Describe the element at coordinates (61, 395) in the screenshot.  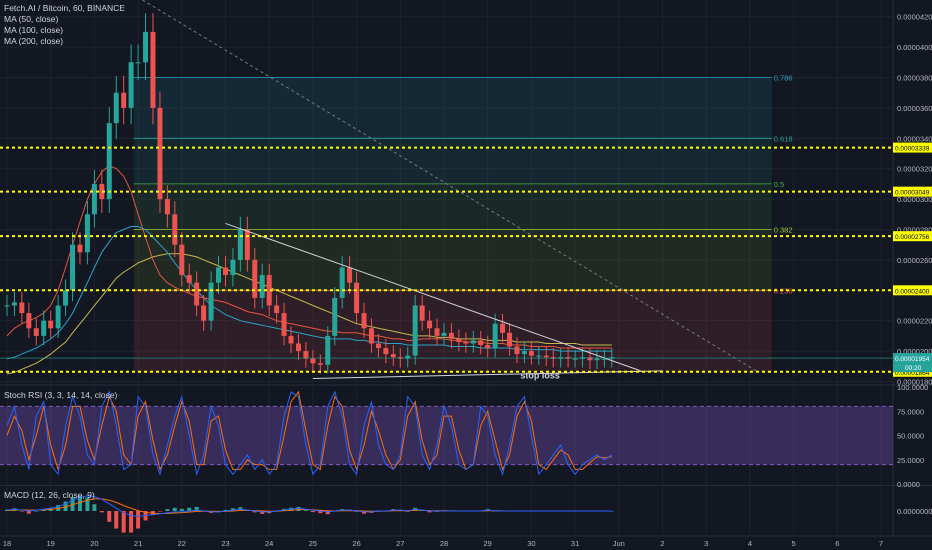
I see `stoch-rsi-label: Stoch RSI (3, 3, 14, 14, close)` at that location.